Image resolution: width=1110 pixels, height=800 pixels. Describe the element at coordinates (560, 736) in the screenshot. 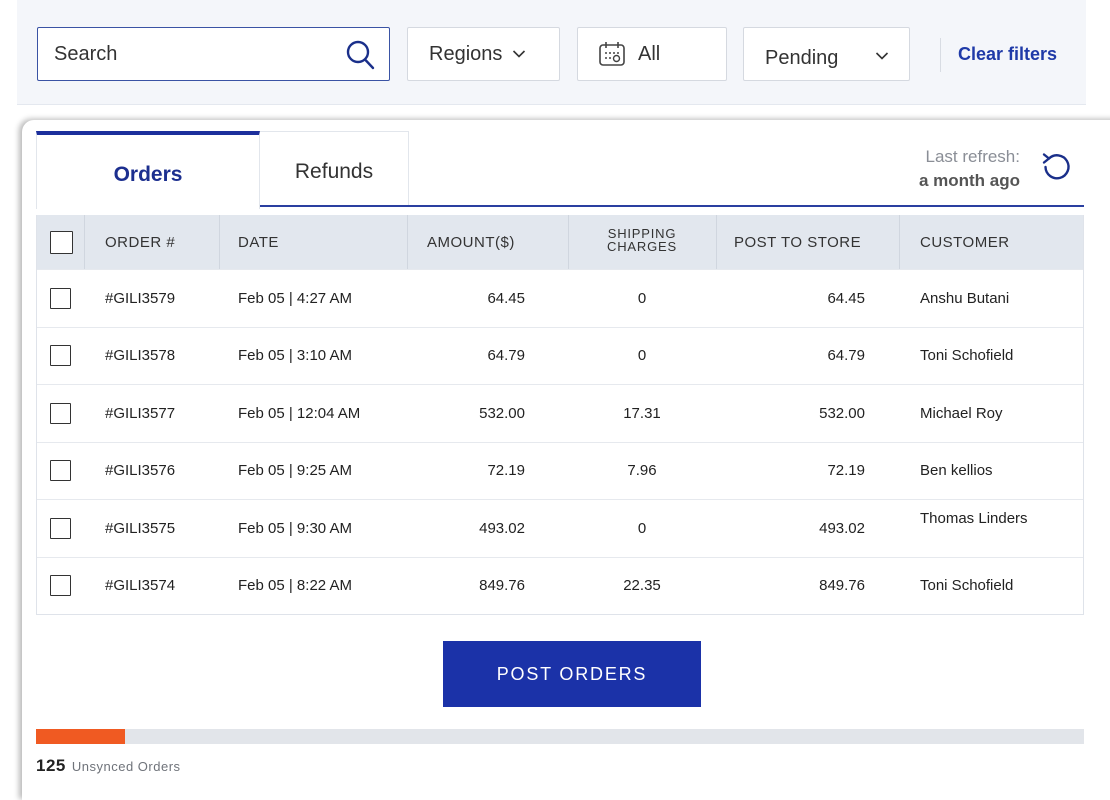

I see `sync-progress-bar` at that location.